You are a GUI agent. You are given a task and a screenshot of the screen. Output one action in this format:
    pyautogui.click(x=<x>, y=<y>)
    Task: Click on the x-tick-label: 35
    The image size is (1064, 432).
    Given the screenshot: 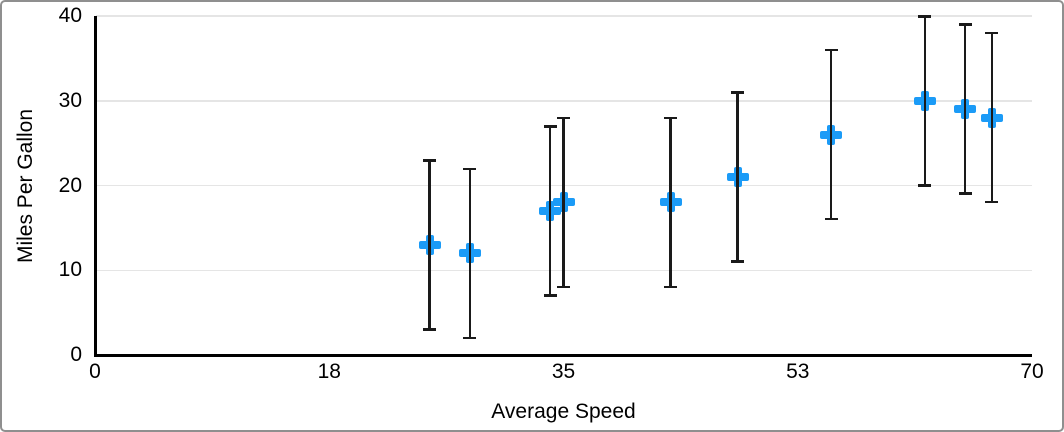 What is the action you would take?
    pyautogui.click(x=563, y=371)
    